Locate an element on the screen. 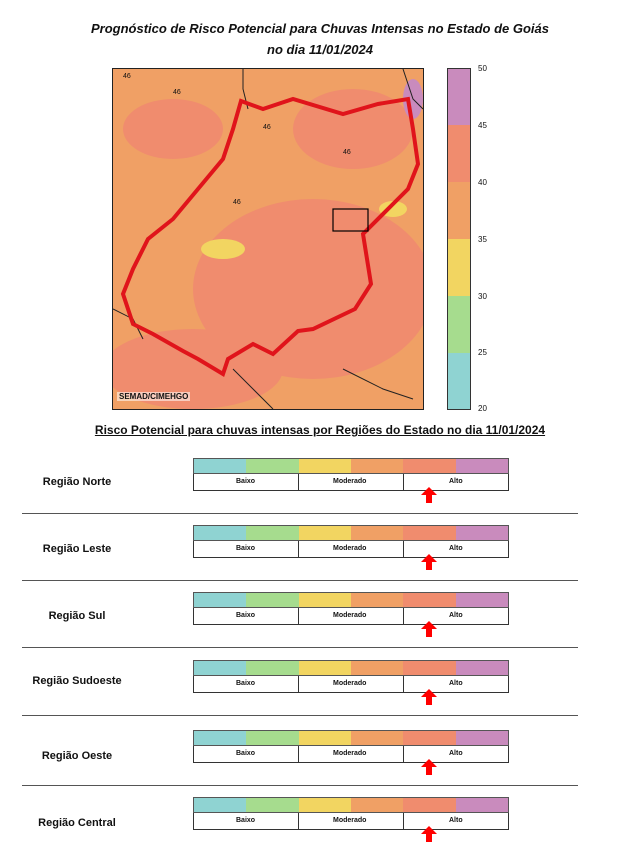 The width and height of the screenshot is (640, 857). region-name: Região Norte is located at coordinates (77, 482).